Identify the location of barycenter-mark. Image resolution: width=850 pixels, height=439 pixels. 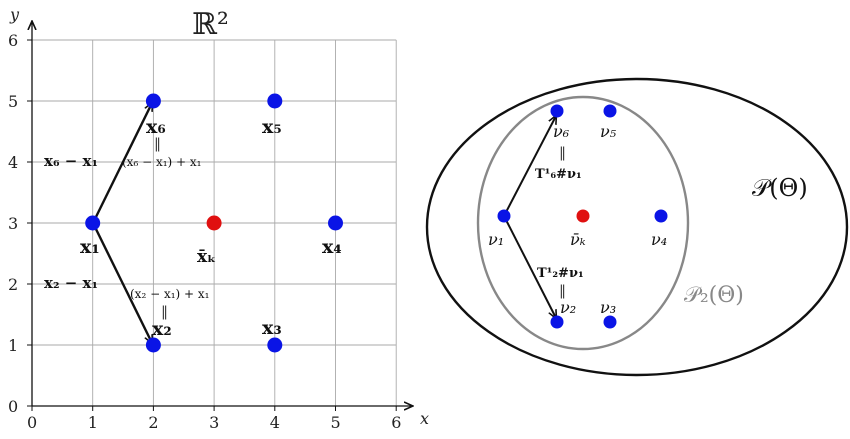
(214, 223).